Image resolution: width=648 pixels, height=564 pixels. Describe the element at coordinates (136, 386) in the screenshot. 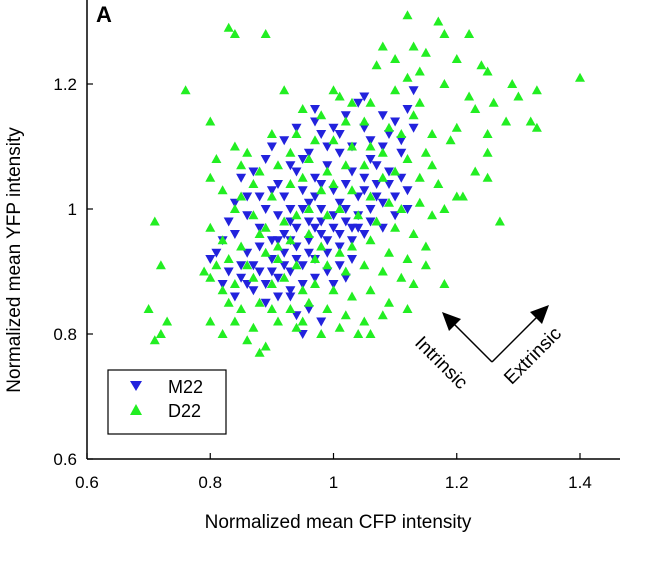

I see `legend-marker-m22` at that location.